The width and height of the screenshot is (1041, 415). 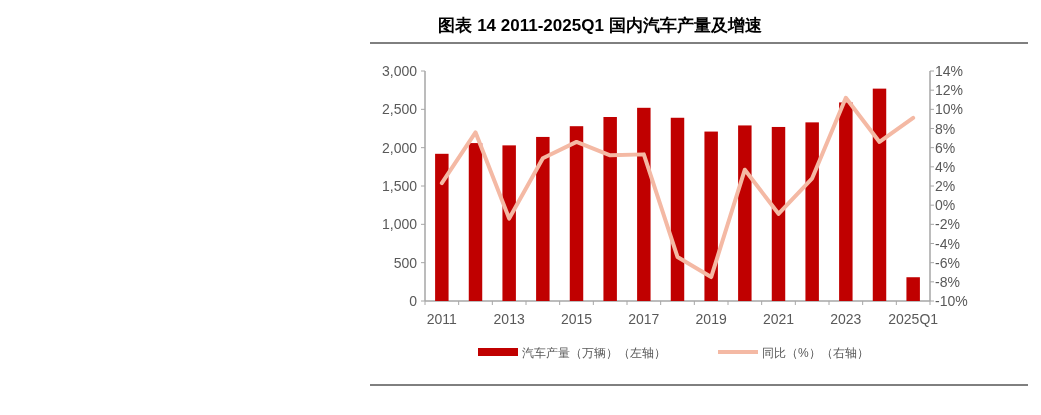 What do you see at coordinates (945, 166) in the screenshot?
I see `y2-tick-label: 4%` at bounding box center [945, 166].